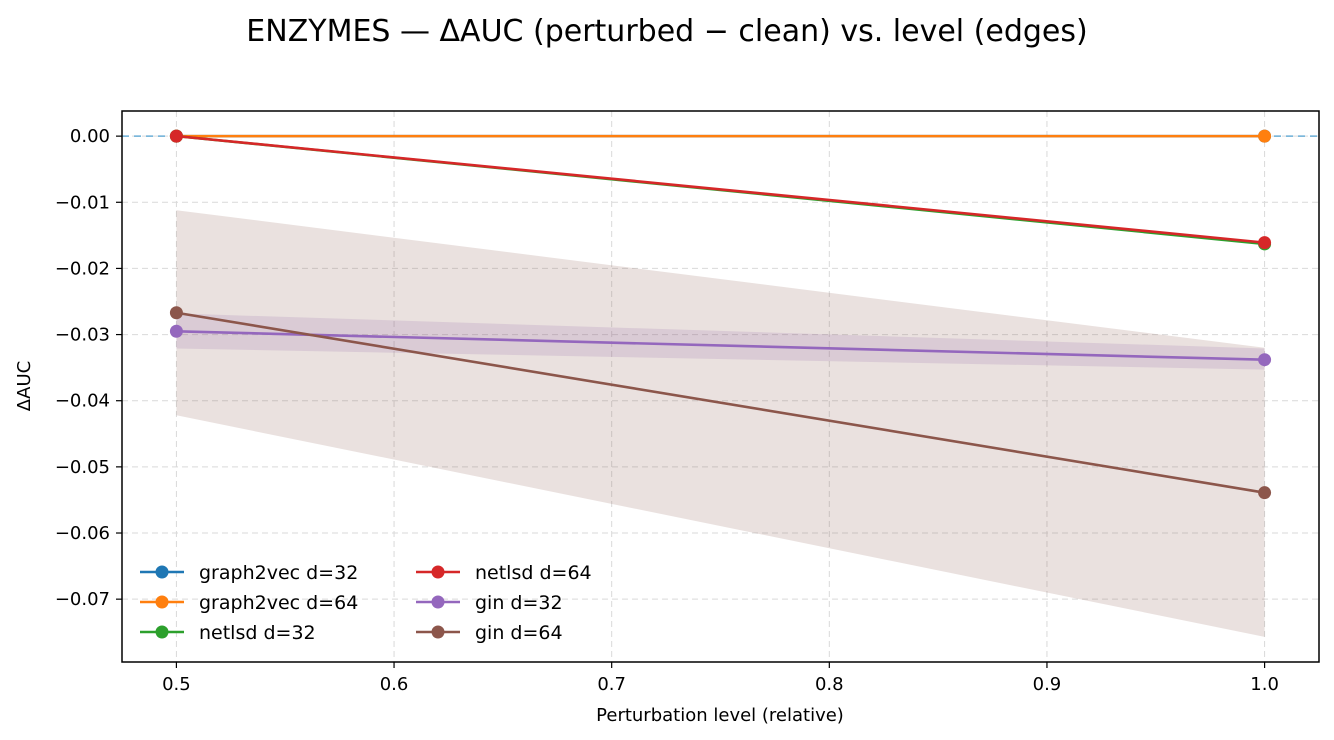  Describe the element at coordinates (278, 603) in the screenshot. I see `legend-label: graph2vec d=64` at that location.